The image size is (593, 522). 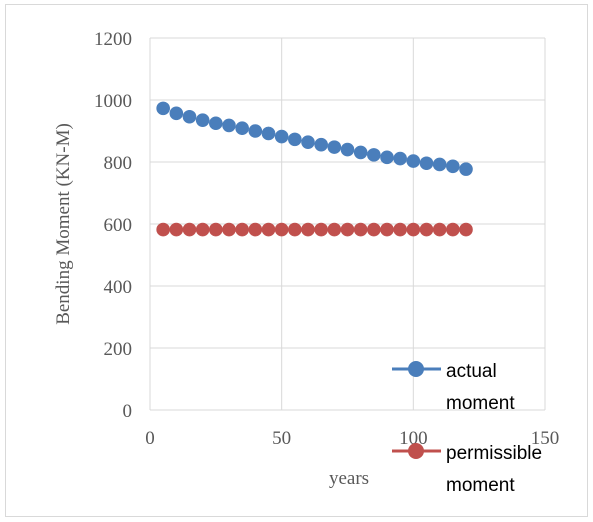 I want to click on x-tick-label: 150, so click(x=545, y=438).